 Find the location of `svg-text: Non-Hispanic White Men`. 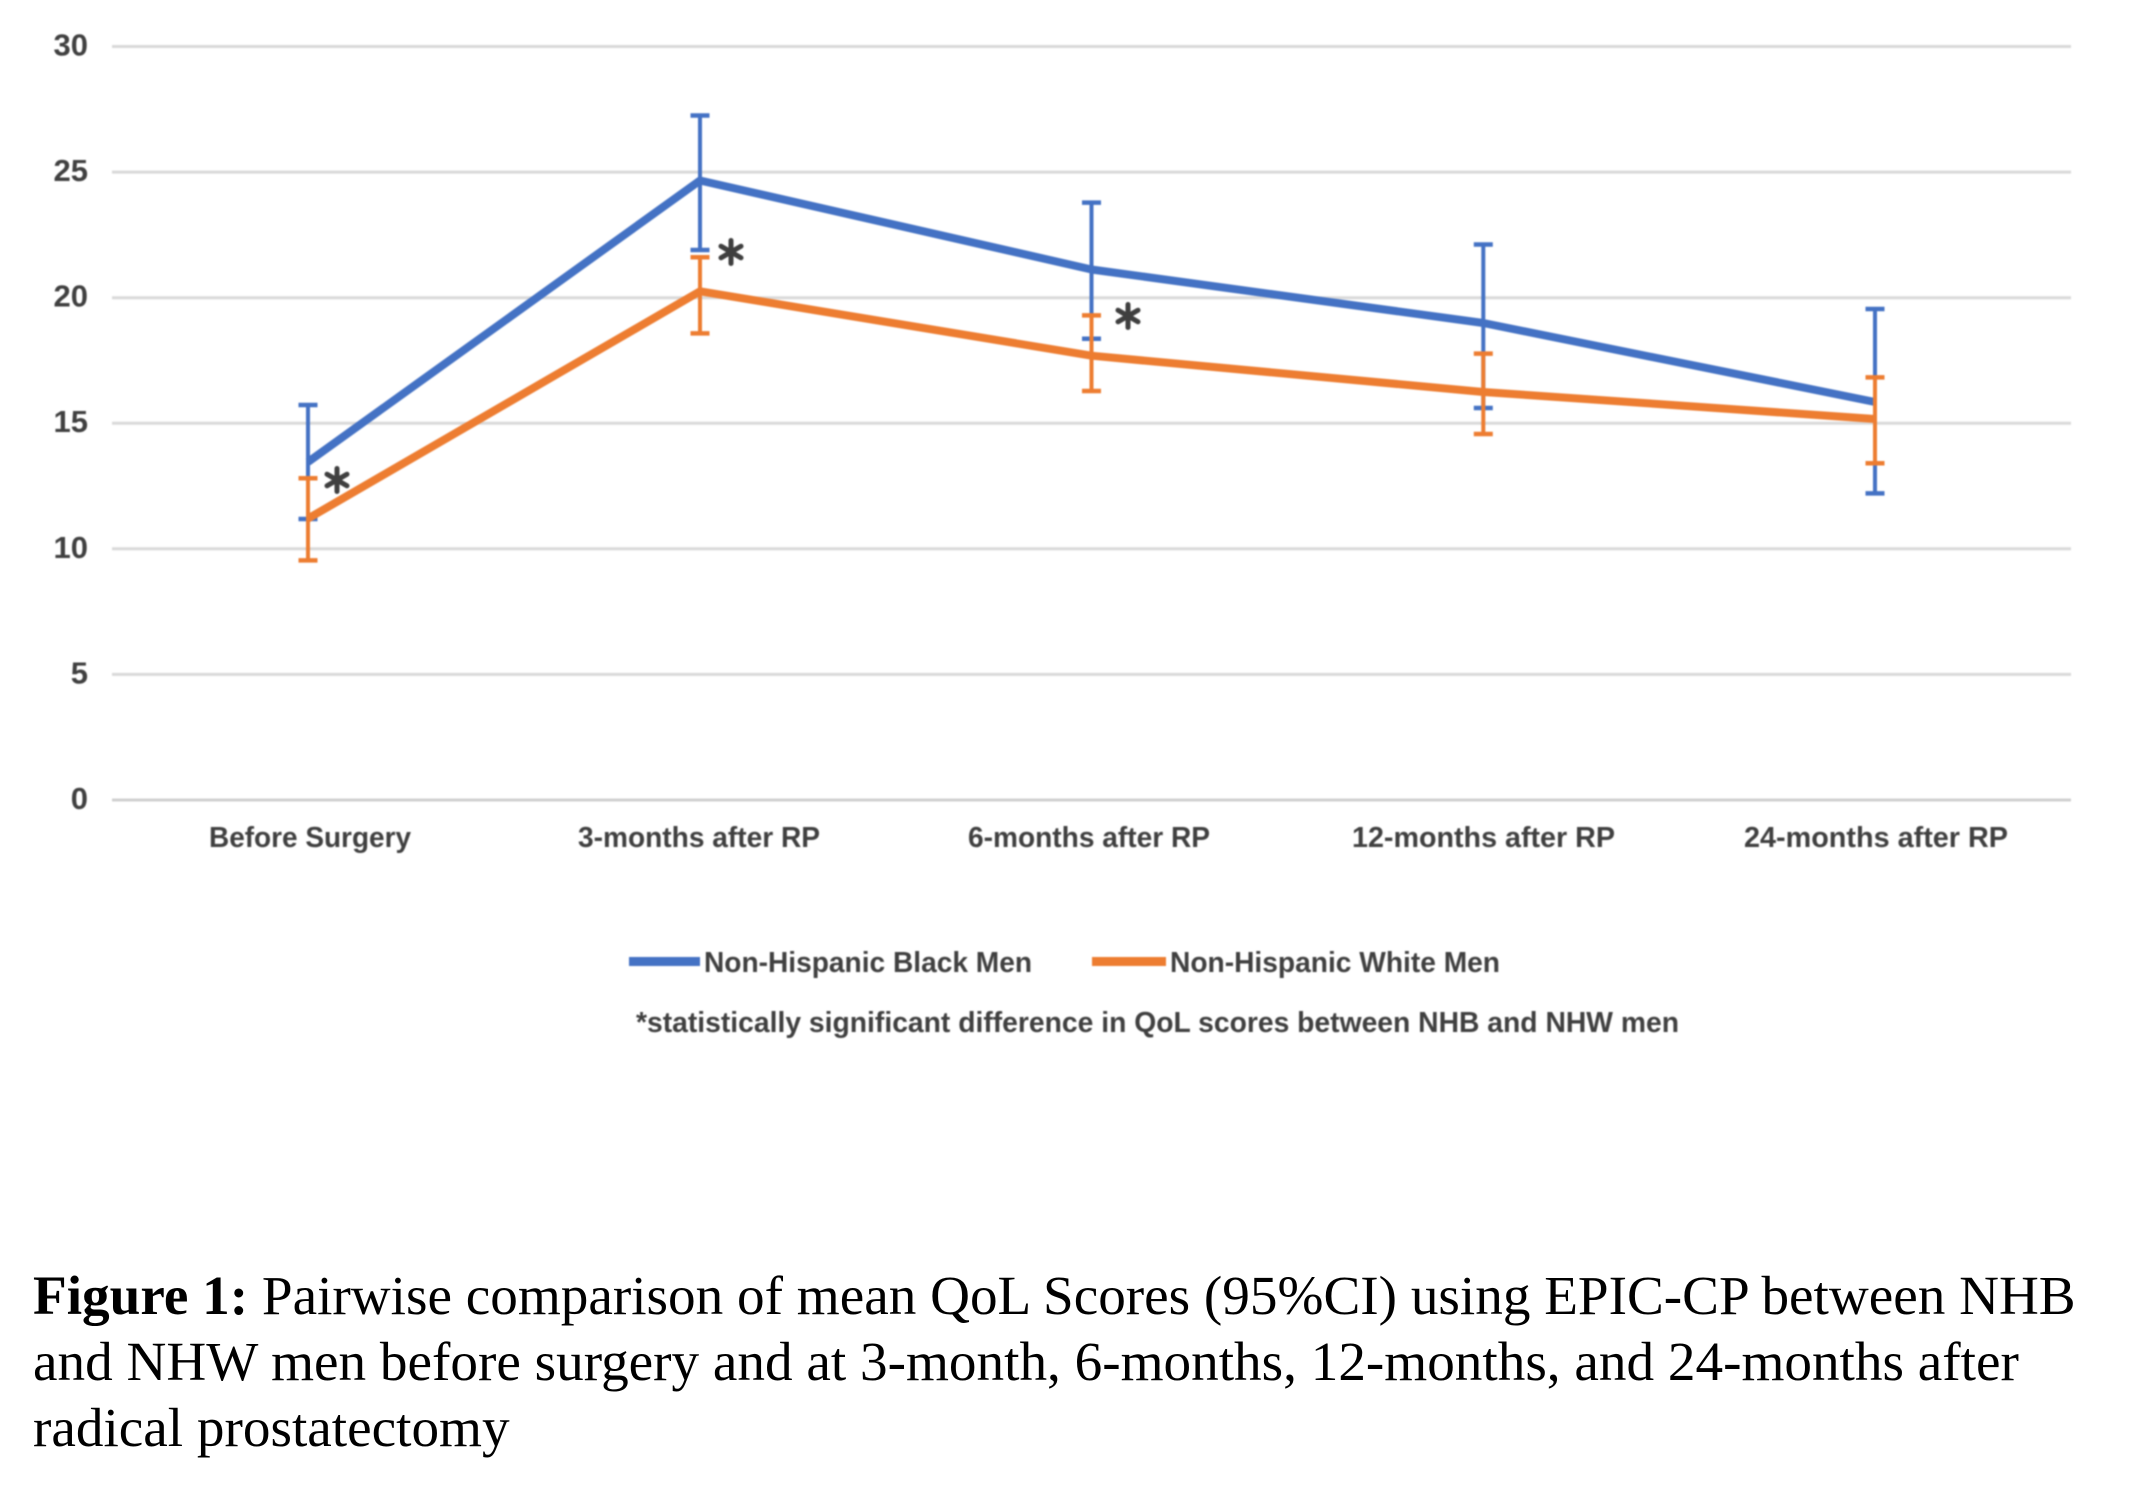

svg-text: Non-Hispanic White Men is located at coordinates (1335, 963).